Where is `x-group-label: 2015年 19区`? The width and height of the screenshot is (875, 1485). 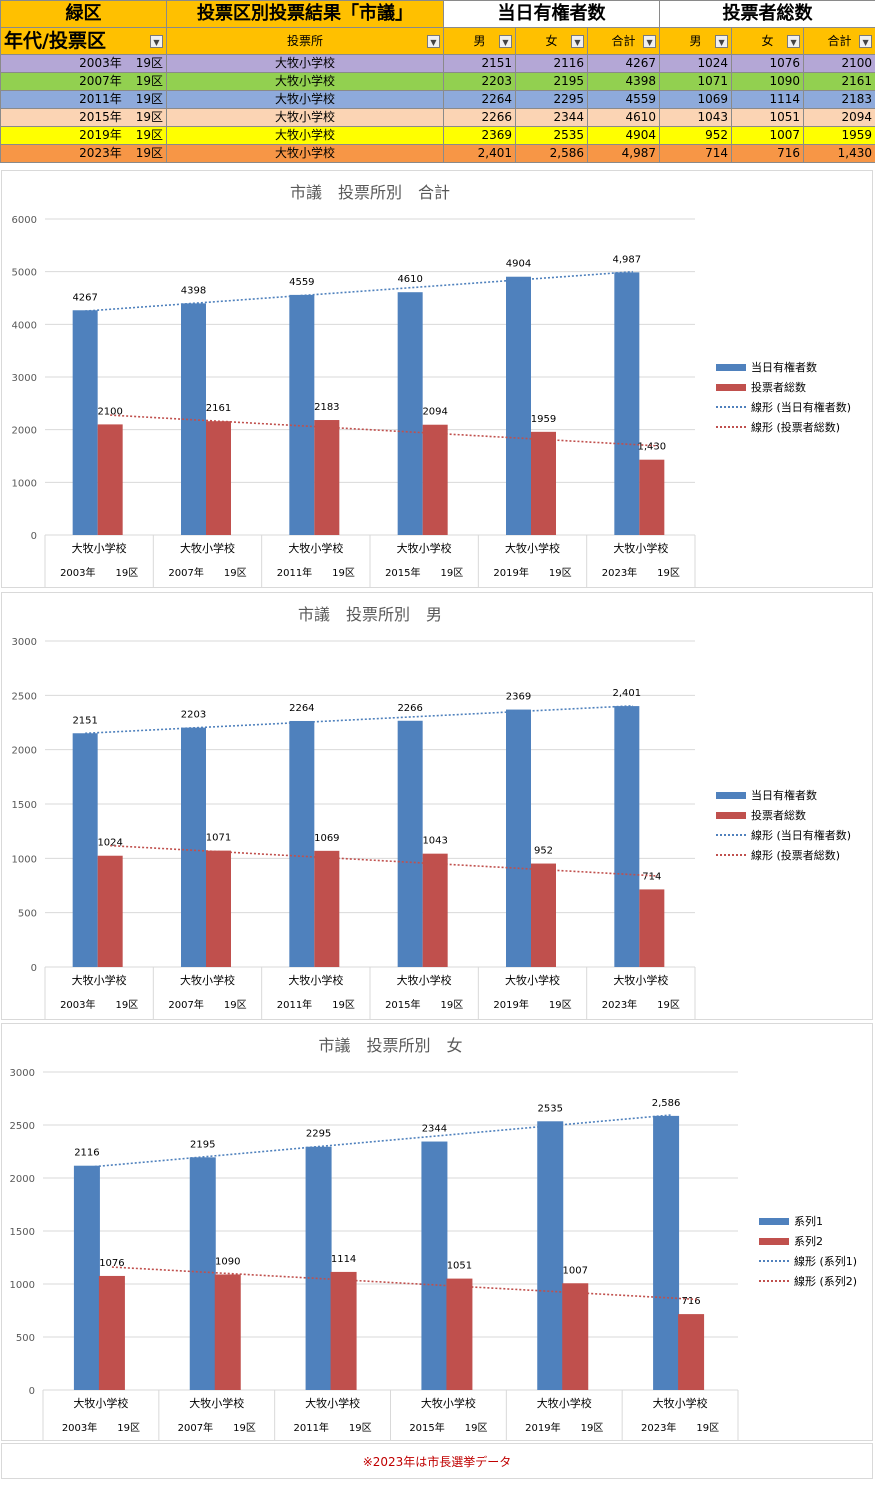
x-group-label: 2015年 19区 is located at coordinates (424, 572).